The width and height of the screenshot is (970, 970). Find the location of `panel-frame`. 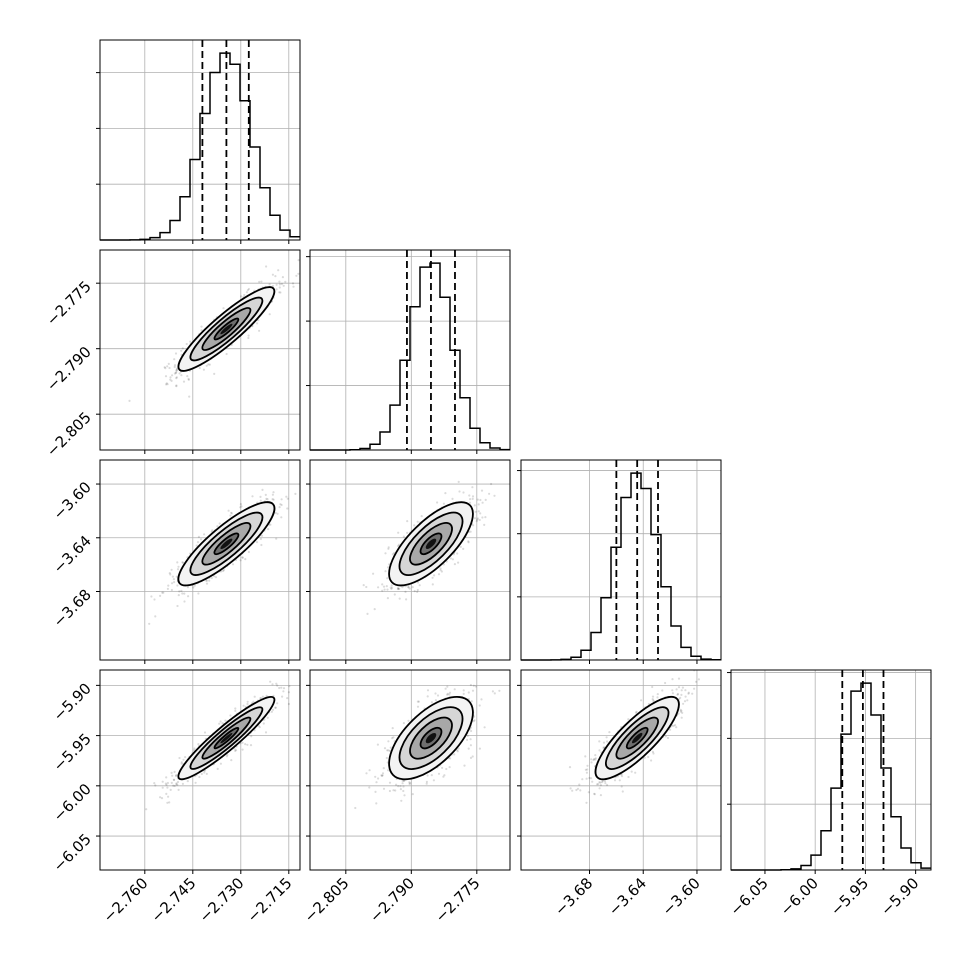

panel-frame is located at coordinates (200, 350).